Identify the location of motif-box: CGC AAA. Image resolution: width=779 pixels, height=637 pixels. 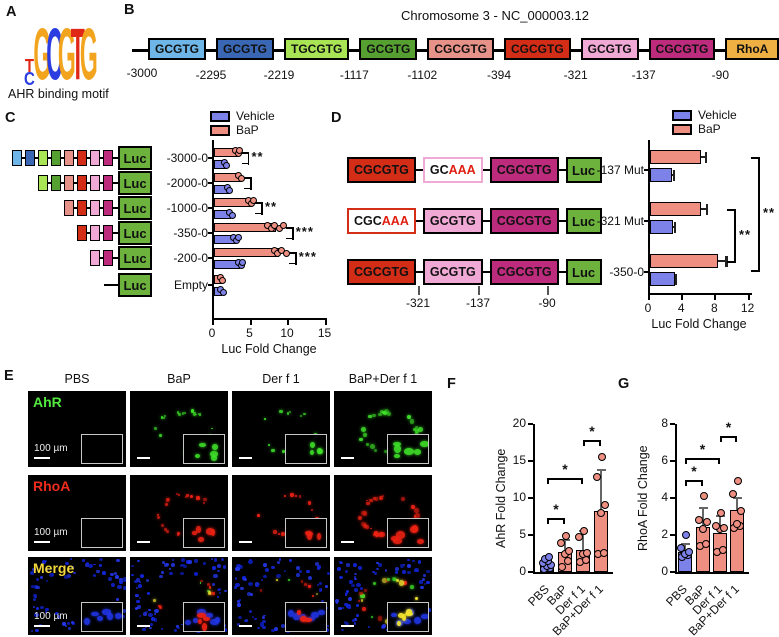
(381, 221).